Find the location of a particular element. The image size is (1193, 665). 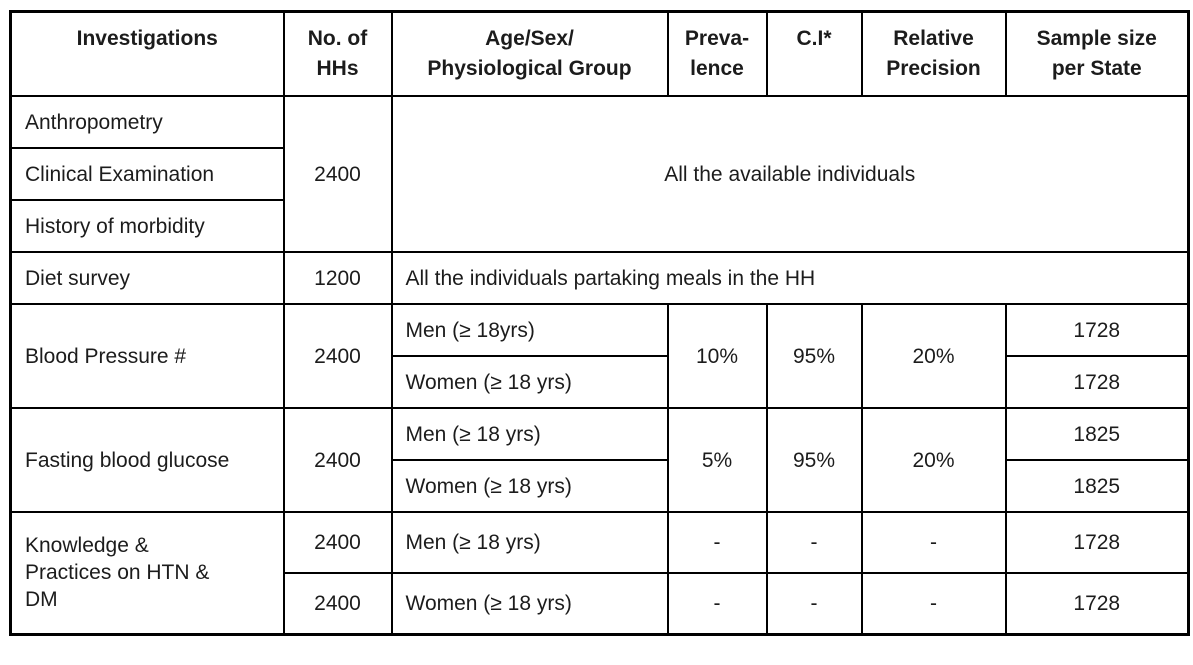

table-row: Clinical Examination is located at coordinates (599, 174).